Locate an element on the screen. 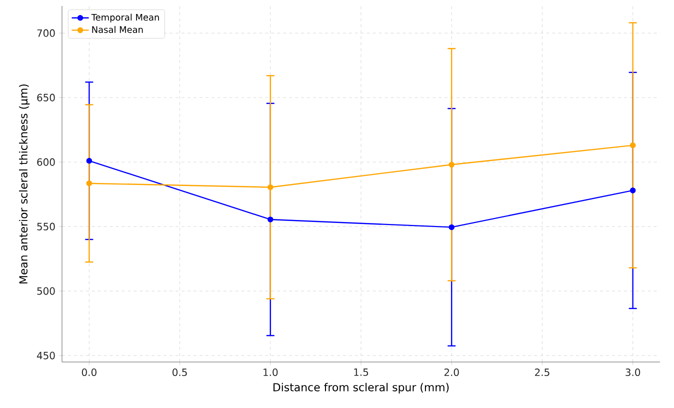 The image size is (674, 408). x-tick-label: 2.5 is located at coordinates (542, 372).